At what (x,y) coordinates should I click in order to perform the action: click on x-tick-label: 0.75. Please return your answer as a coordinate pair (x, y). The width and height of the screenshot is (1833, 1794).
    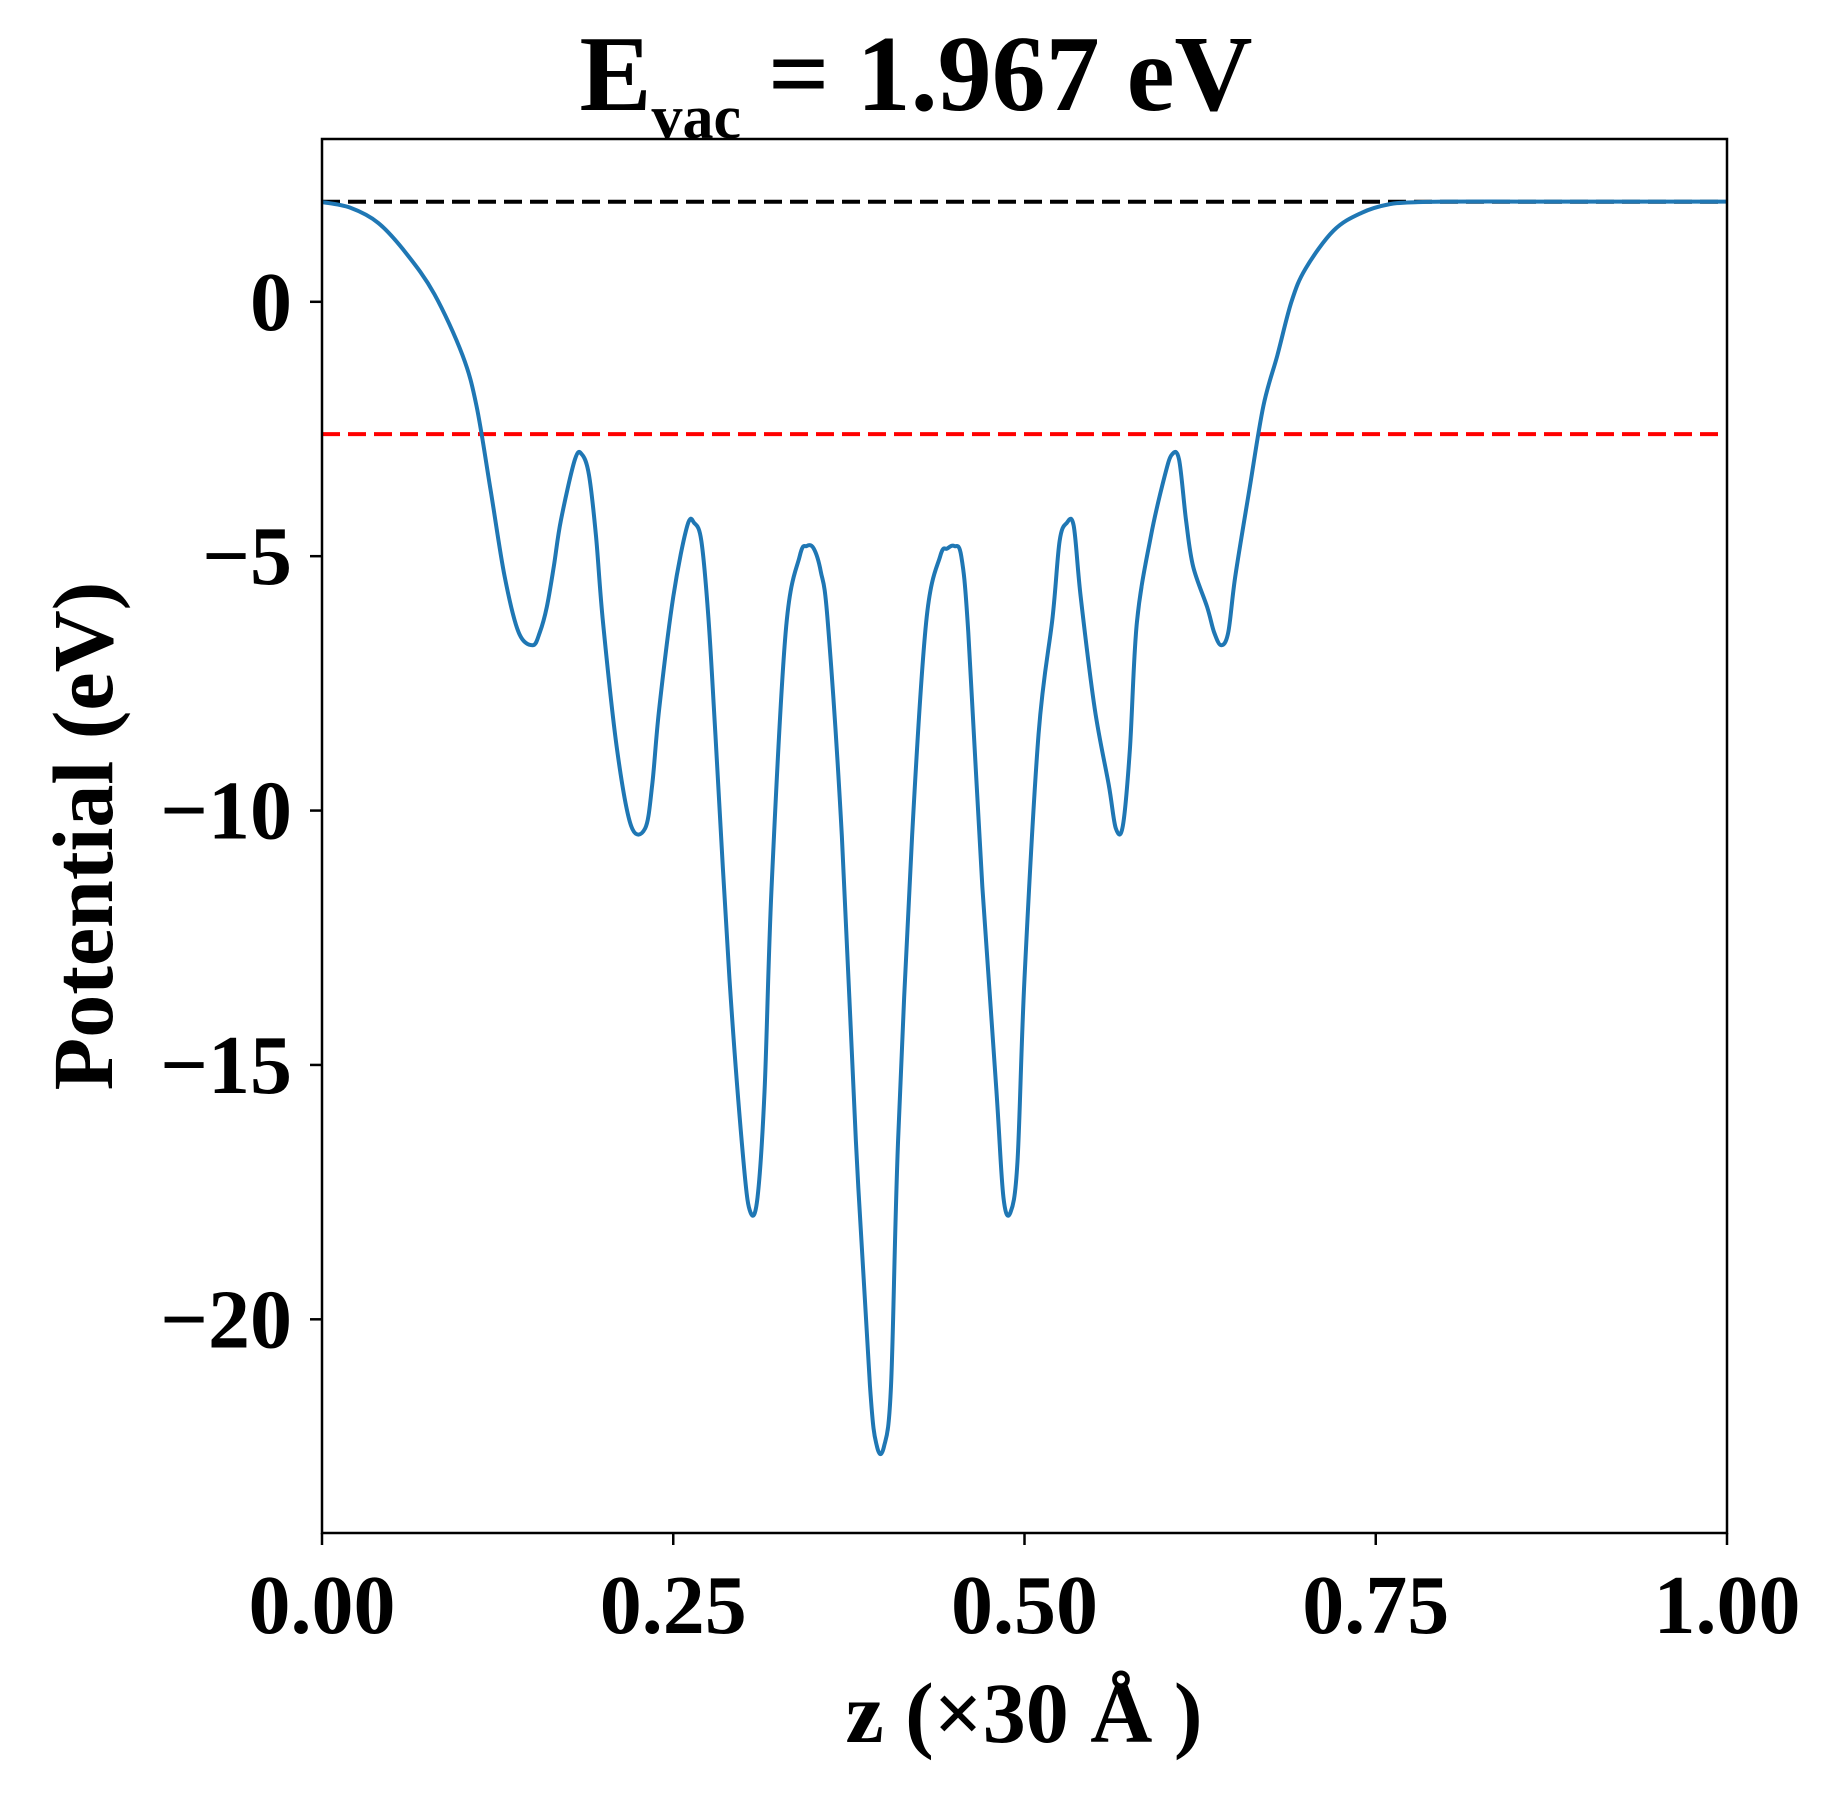
    Looking at the image, I should click on (1375, 1605).